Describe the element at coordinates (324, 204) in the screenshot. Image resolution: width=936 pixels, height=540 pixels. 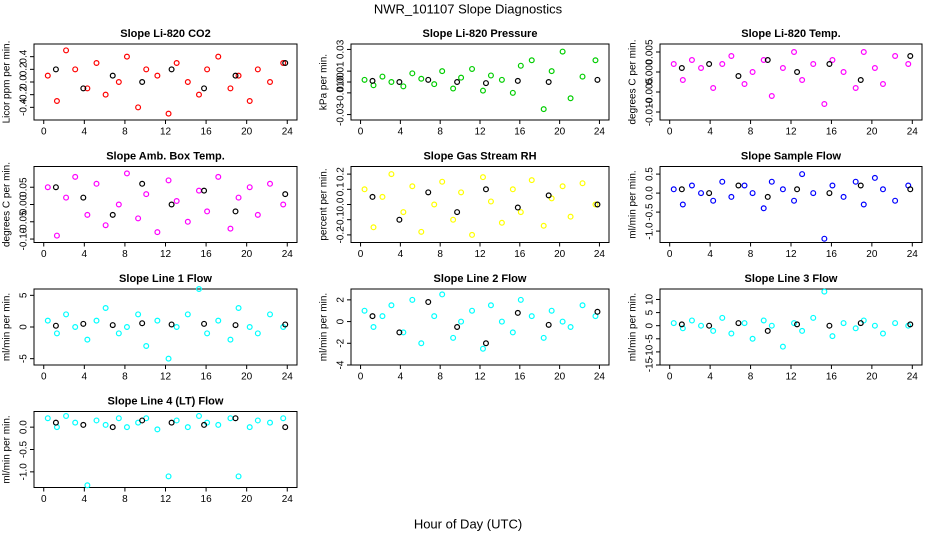
I see `y-axis-label: percent per min.` at that location.